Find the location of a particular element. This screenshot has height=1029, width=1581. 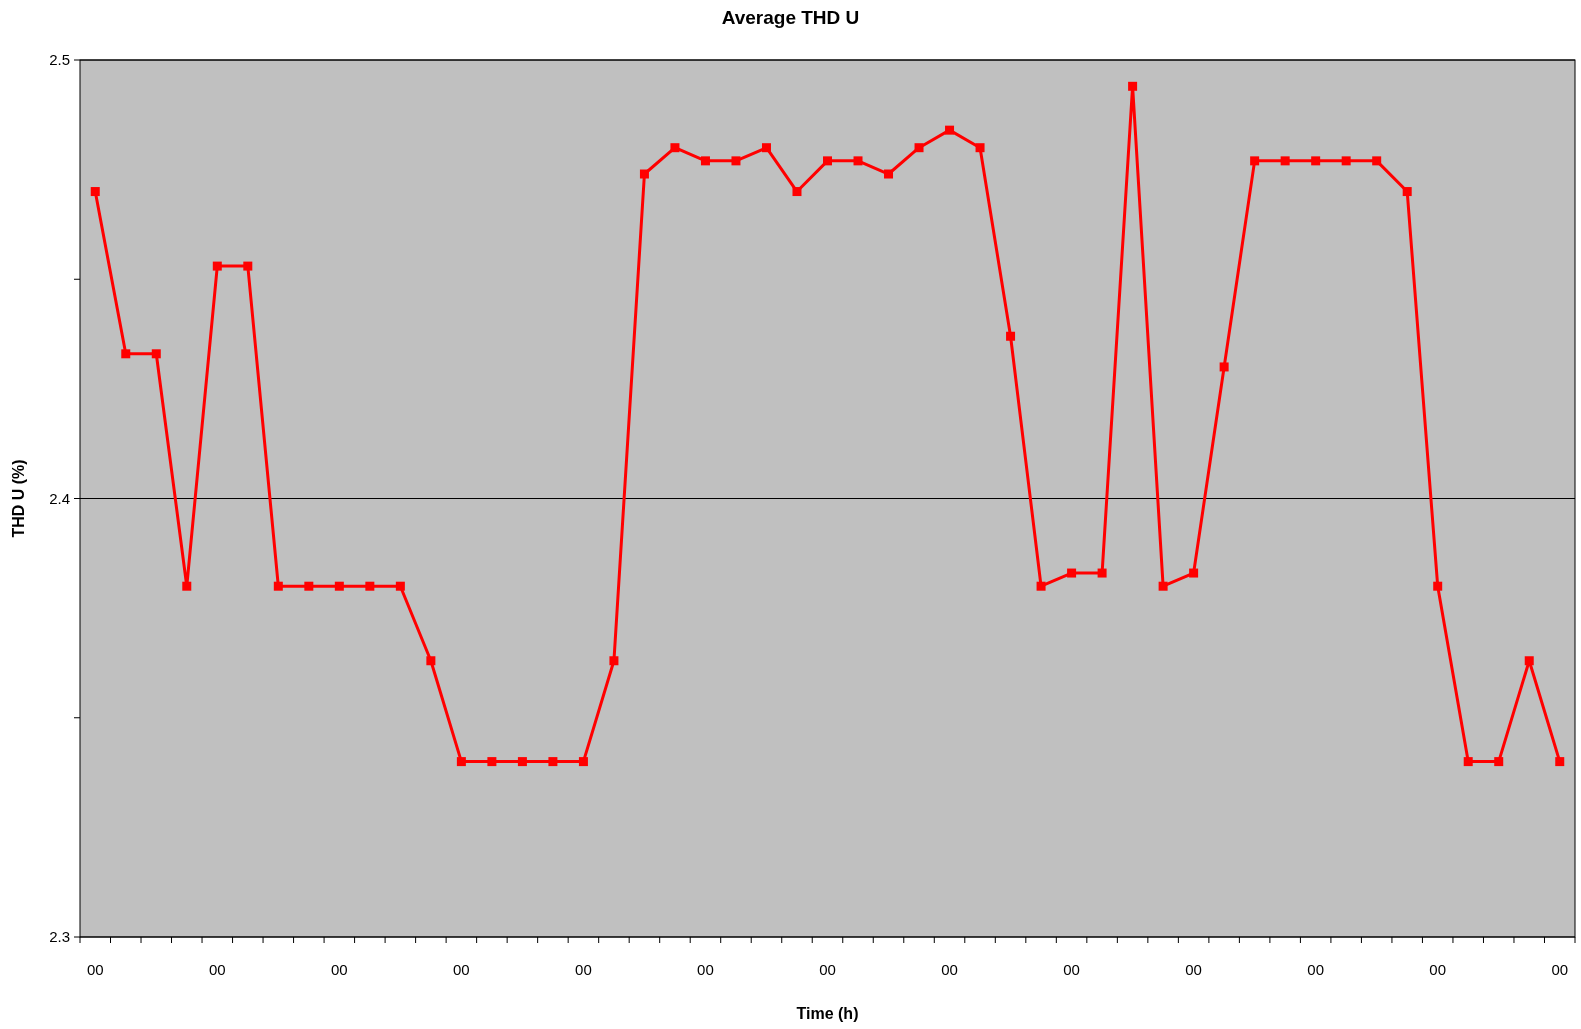

chart-title: Average THD U is located at coordinates (790, 17).